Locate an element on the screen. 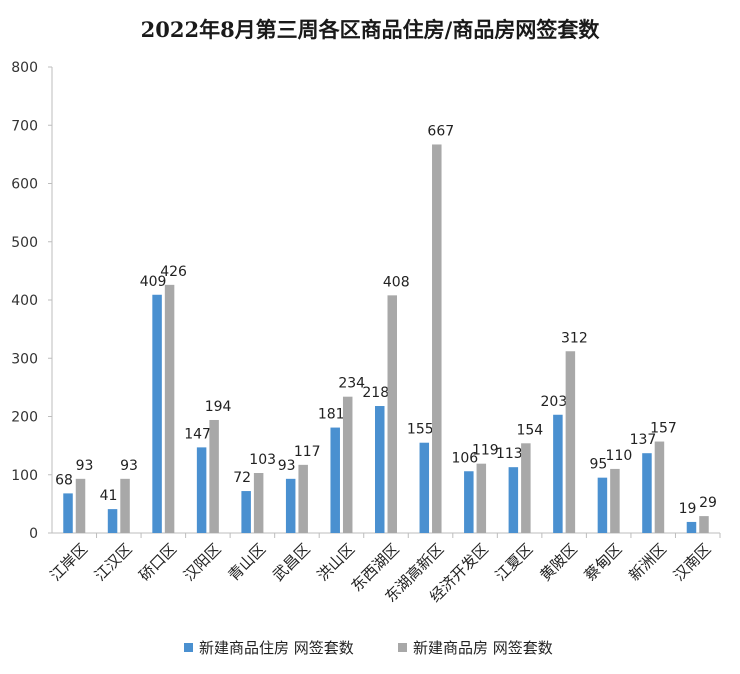 The width and height of the screenshot is (740, 674). data-label-residential: 19 is located at coordinates (688, 509).